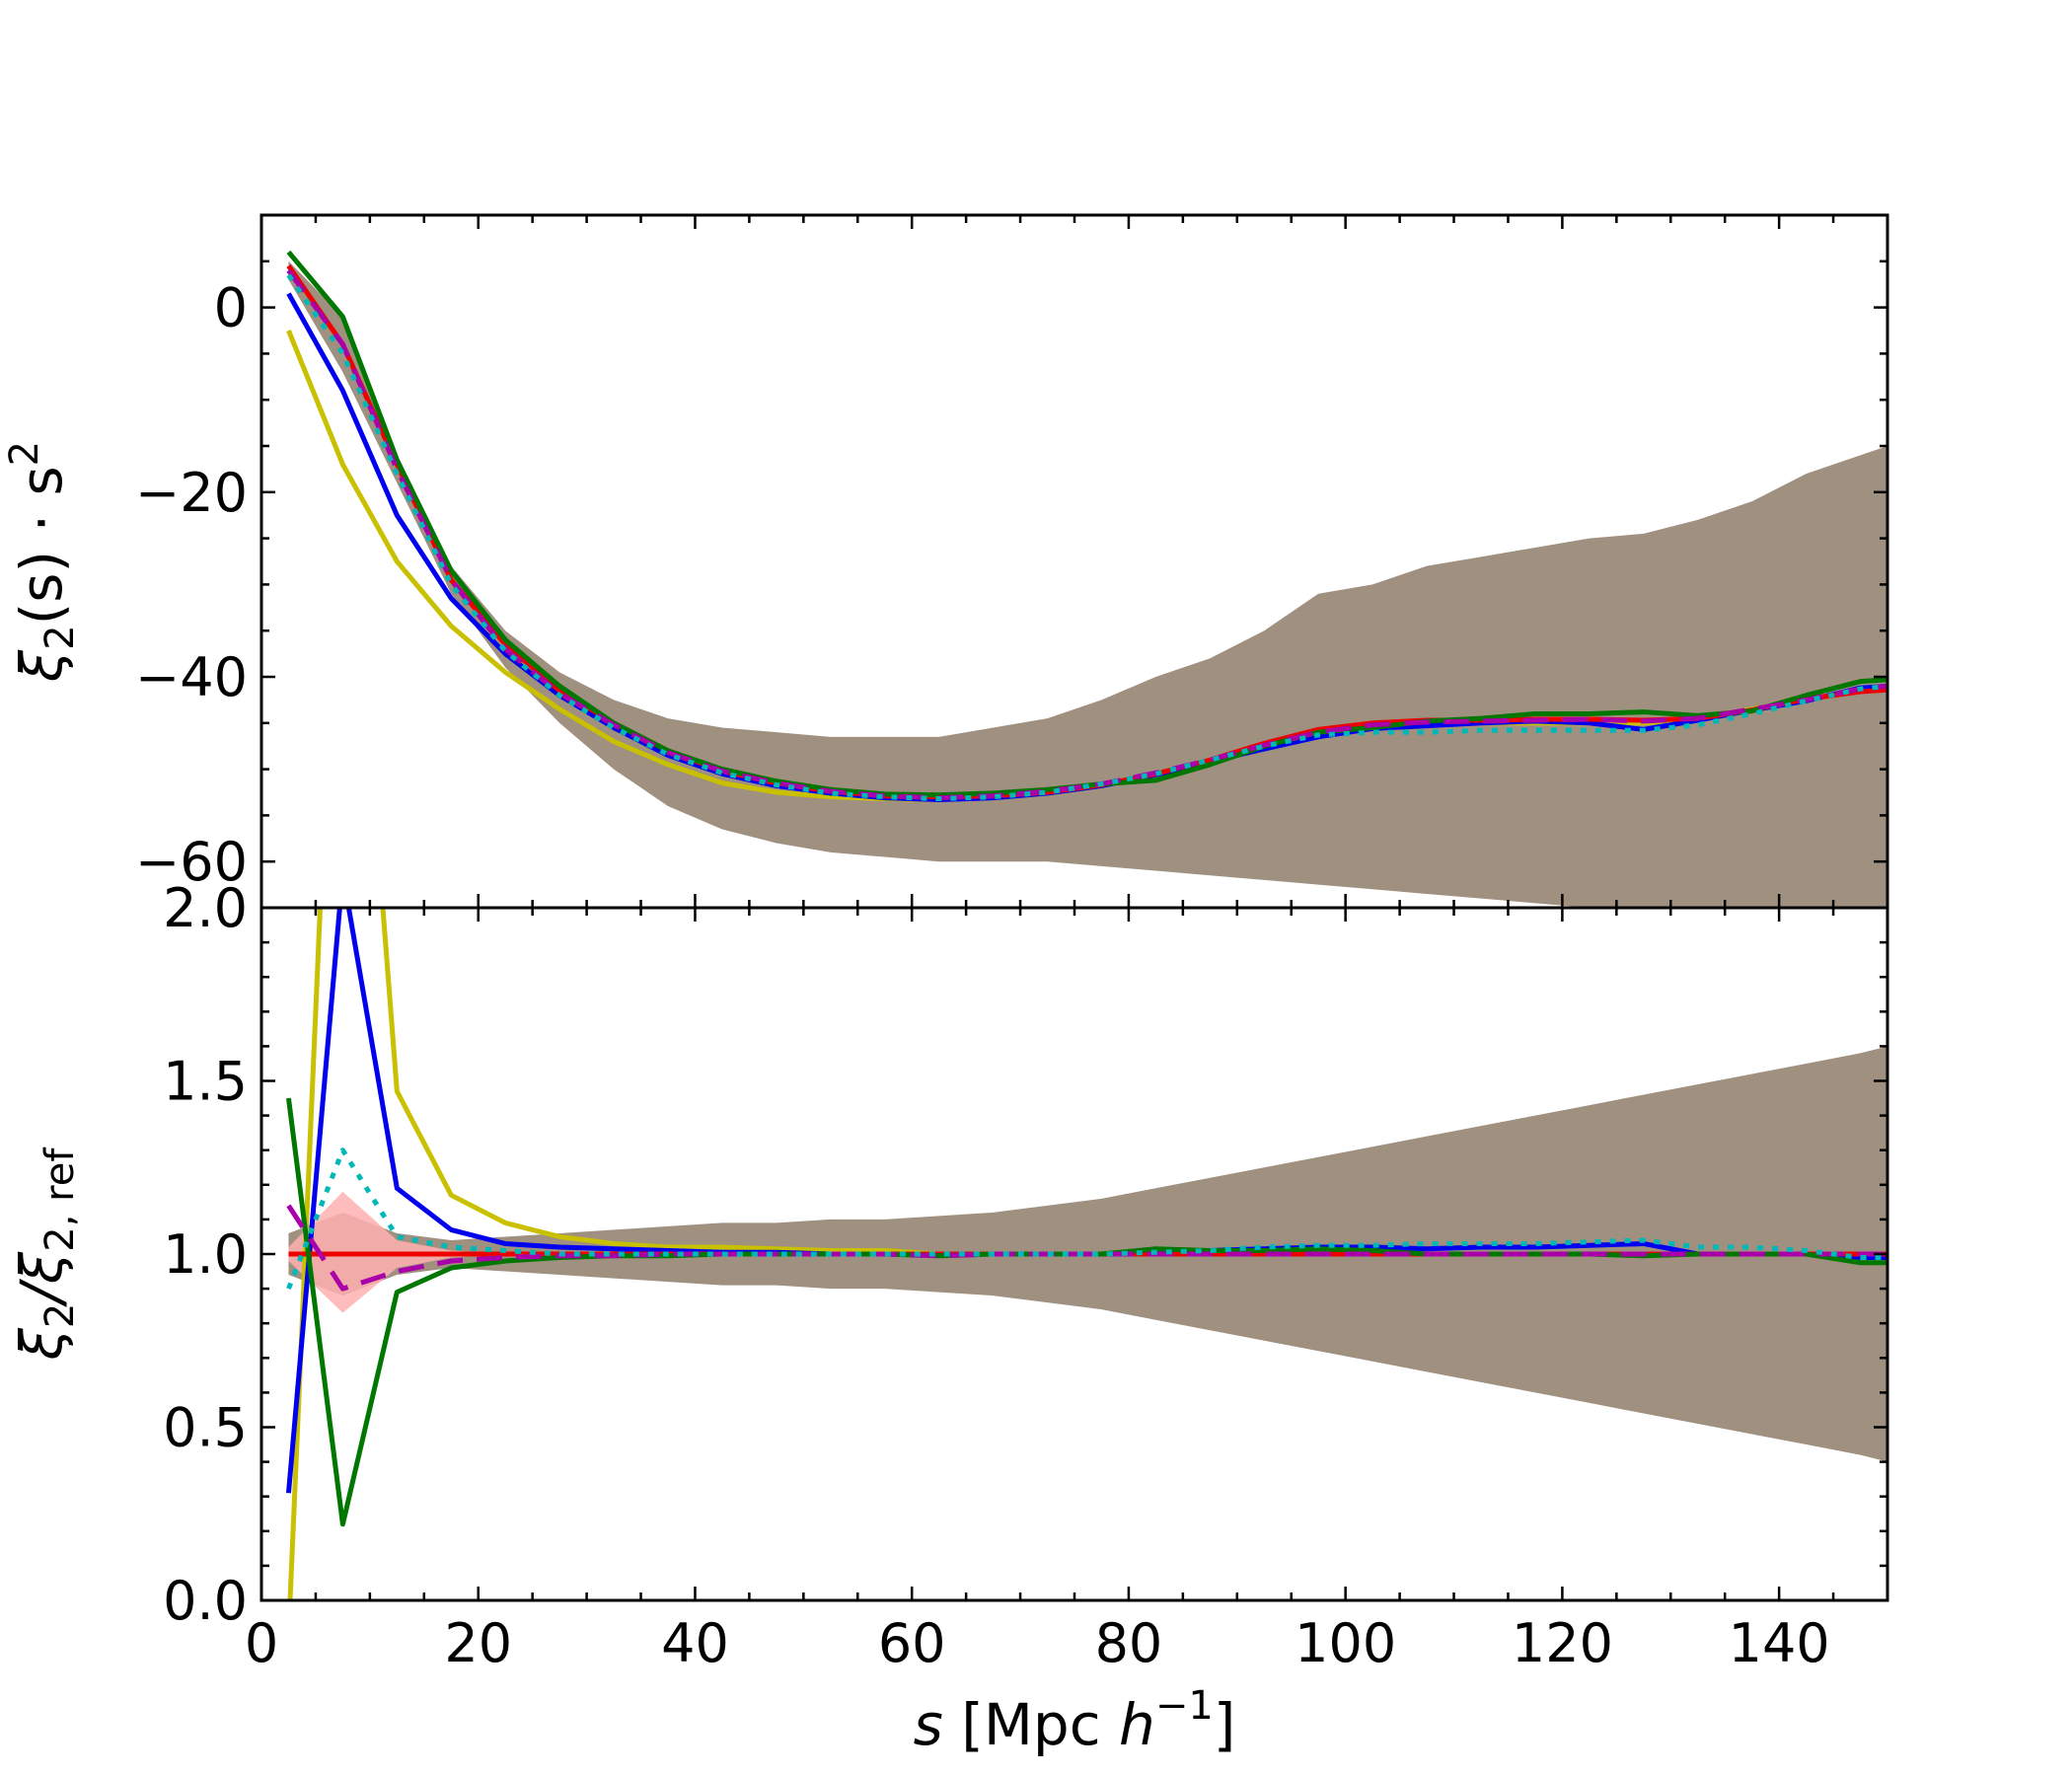  Describe the element at coordinates (1086, 1219) in the screenshot. I see `bottom-series-cyan` at that location.